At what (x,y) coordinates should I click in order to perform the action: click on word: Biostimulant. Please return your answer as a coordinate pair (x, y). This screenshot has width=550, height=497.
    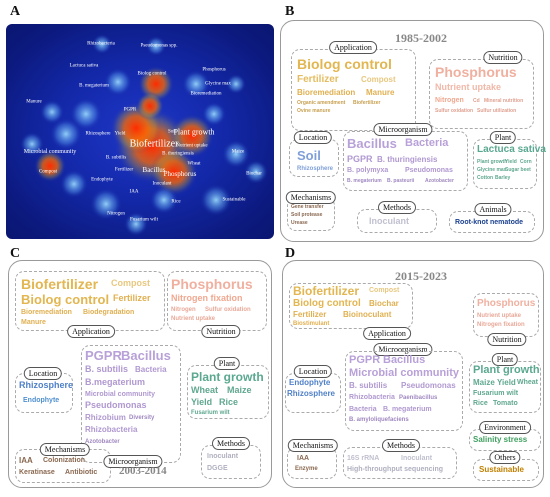
    Looking at the image, I should click on (311, 324).